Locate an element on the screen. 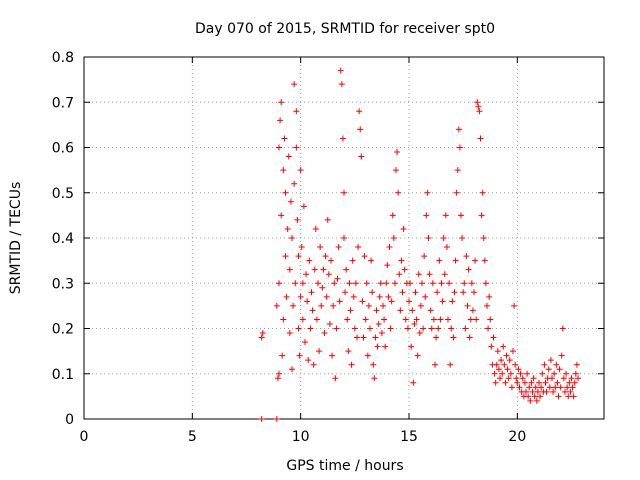  y-axis-label: SRMTID / TECUs is located at coordinates (16, 238).